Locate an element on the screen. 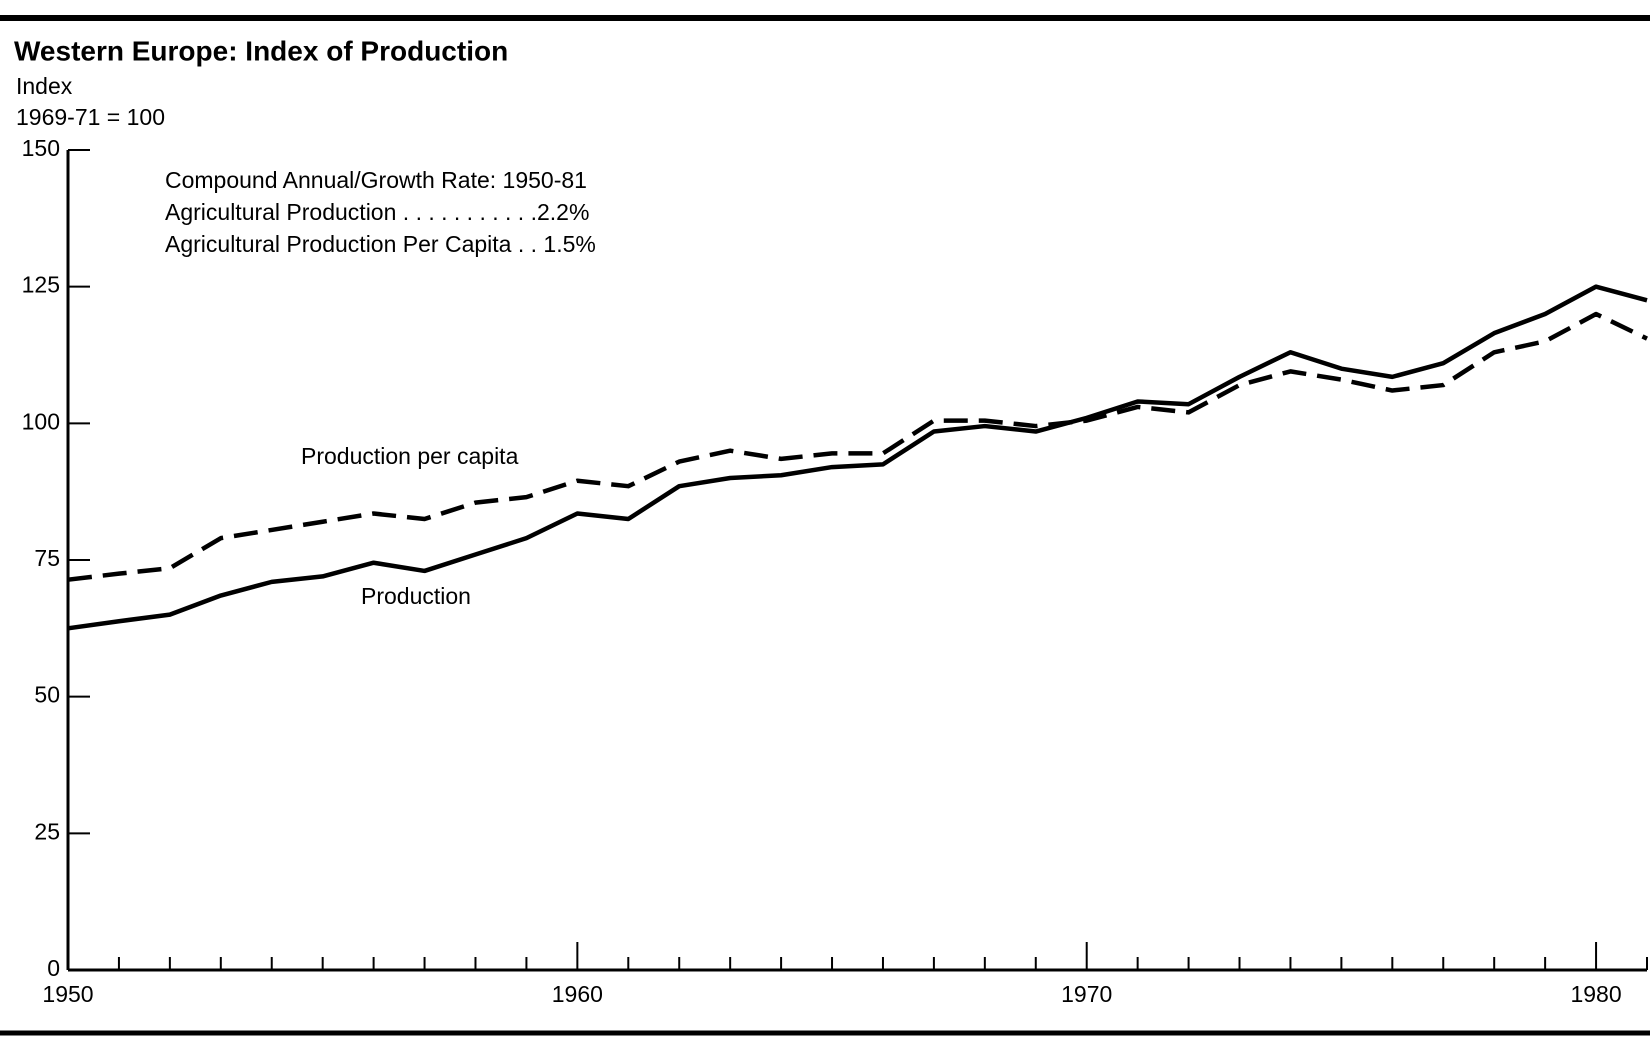 This screenshot has width=1650, height=1037. y-tick-label: 50 is located at coordinates (47, 695).